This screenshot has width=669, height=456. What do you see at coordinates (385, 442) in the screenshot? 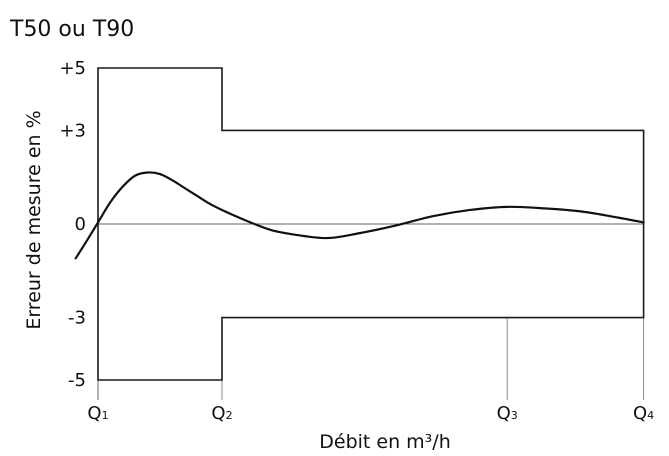
I see `x-axis-label: Débit en m³/h` at bounding box center [385, 442].